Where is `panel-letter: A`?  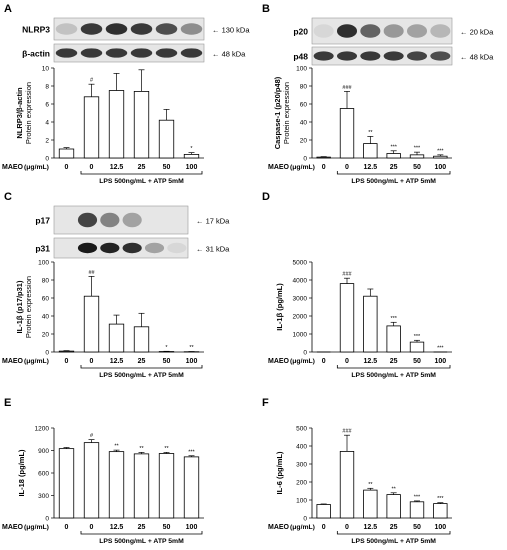 panel-letter: A is located at coordinates (8, 9).